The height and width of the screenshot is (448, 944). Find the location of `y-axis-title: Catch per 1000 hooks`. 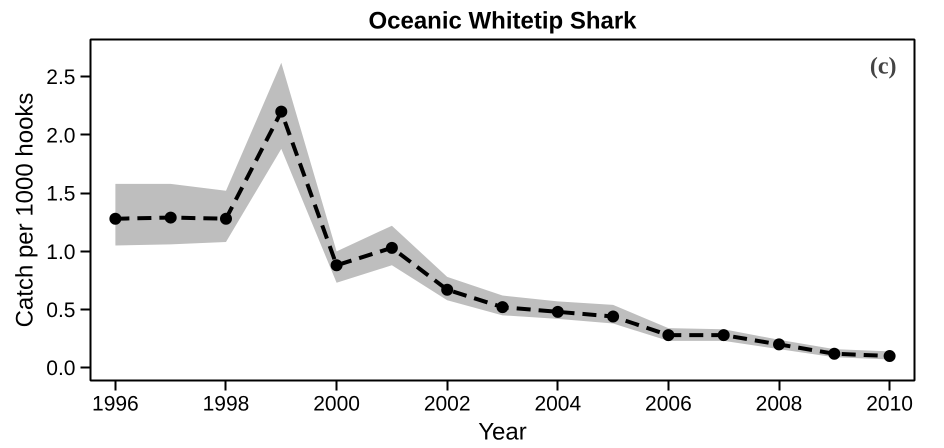

y-axis-title: Catch per 1000 hooks is located at coordinates (24, 210).